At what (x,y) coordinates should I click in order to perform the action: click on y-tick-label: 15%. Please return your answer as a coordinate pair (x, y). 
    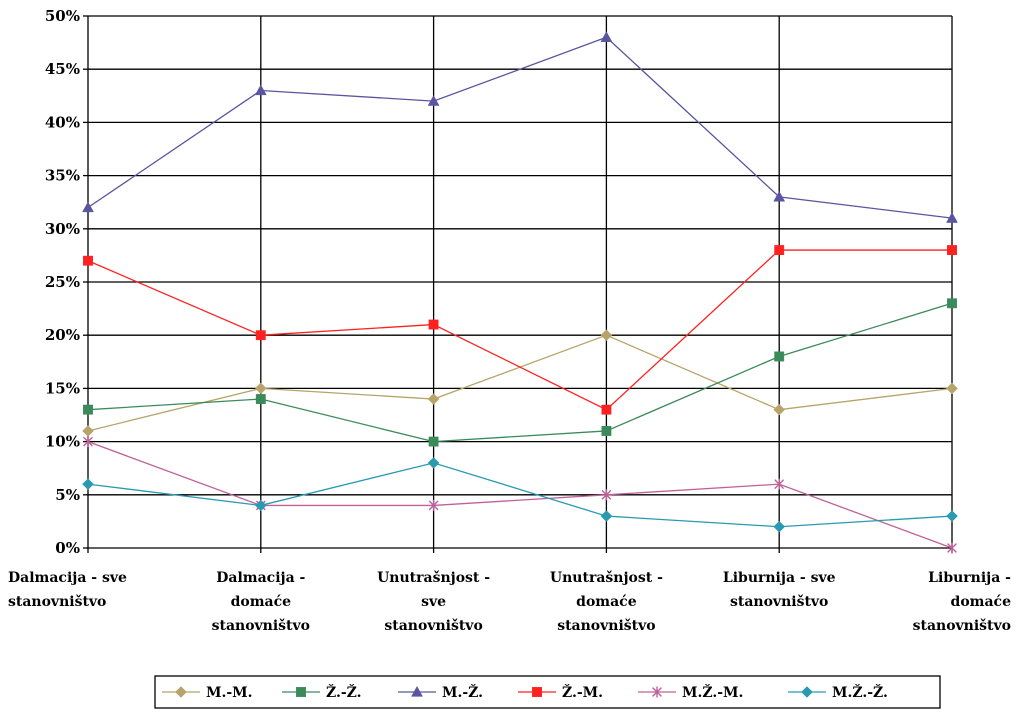
    Looking at the image, I should click on (62, 388).